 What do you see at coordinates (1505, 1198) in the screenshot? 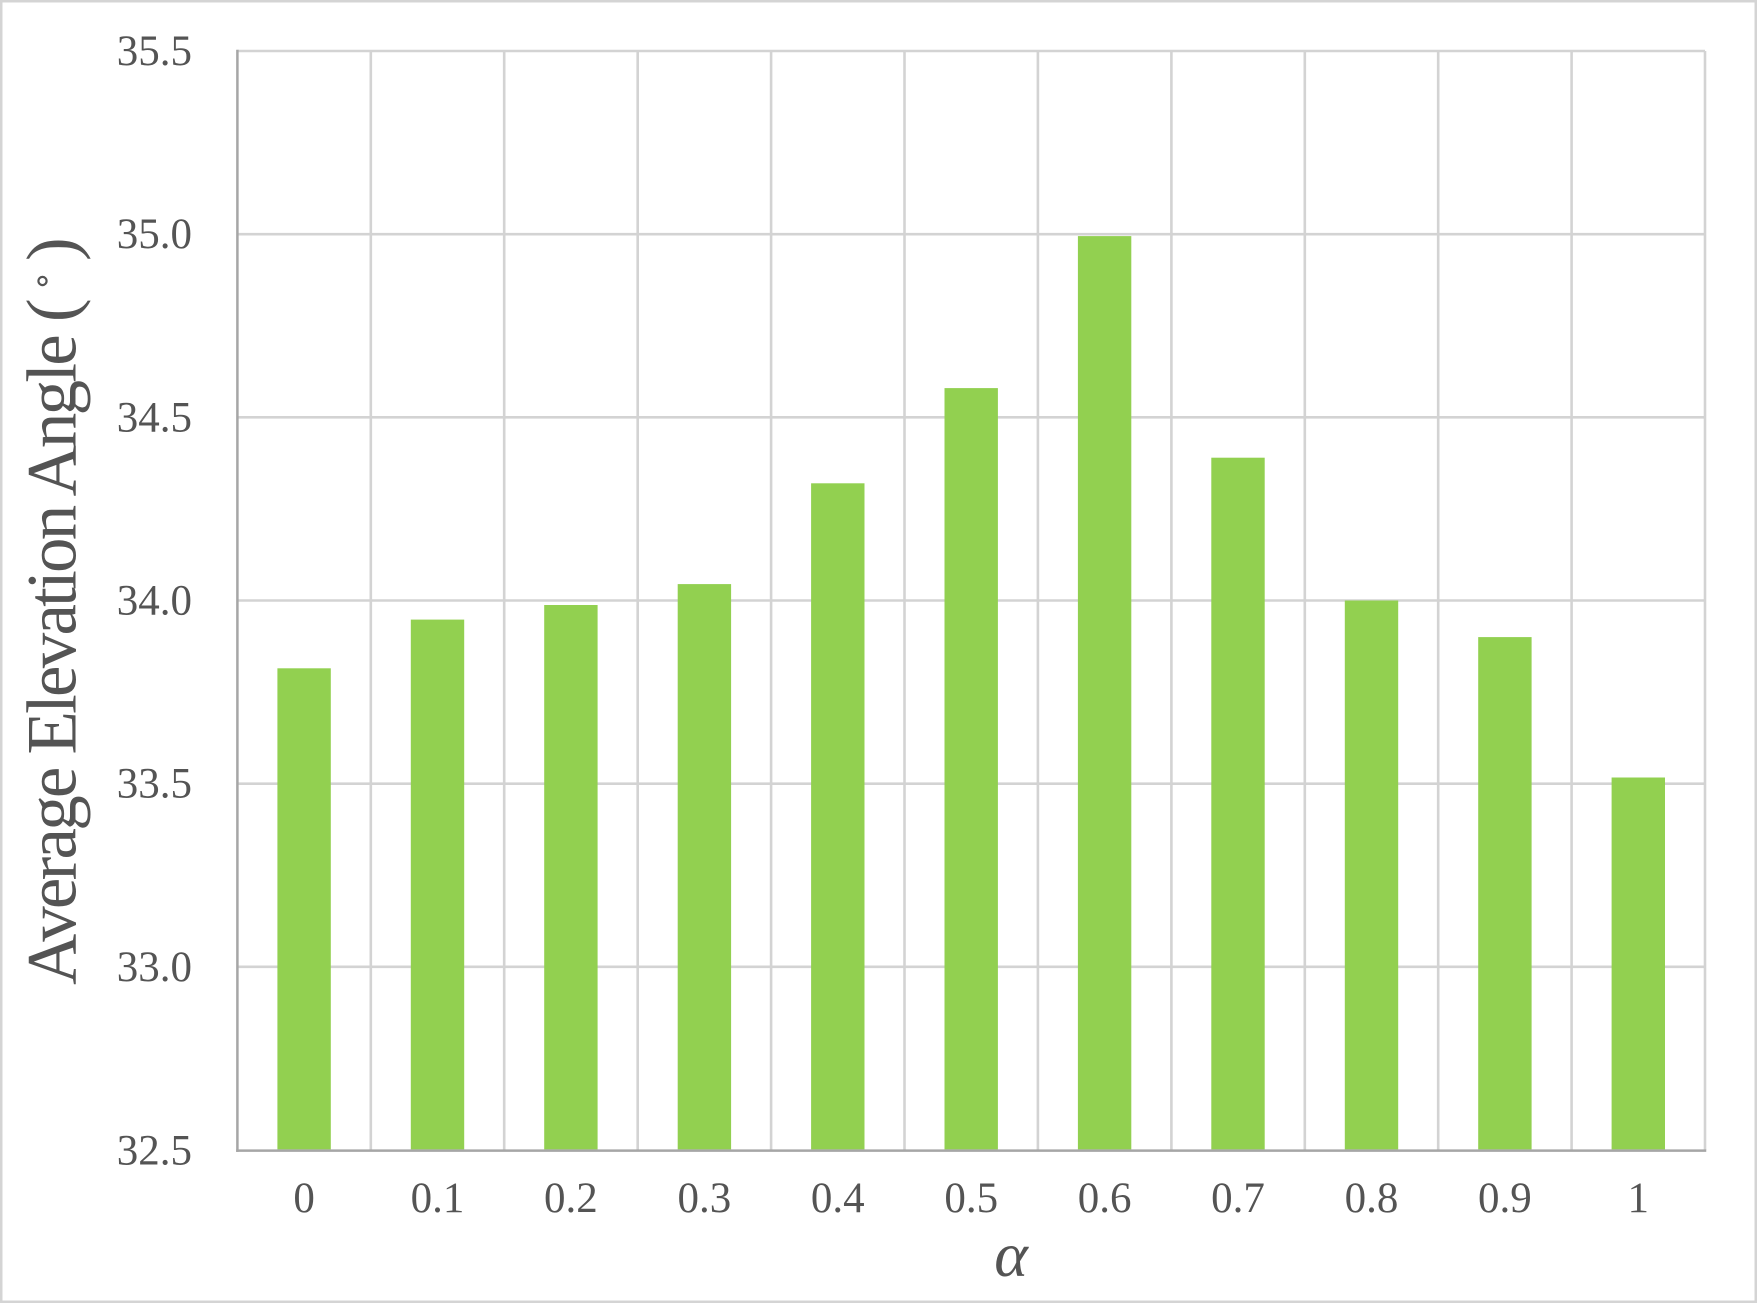
I see `svg-text: 0.9` at bounding box center [1505, 1198].